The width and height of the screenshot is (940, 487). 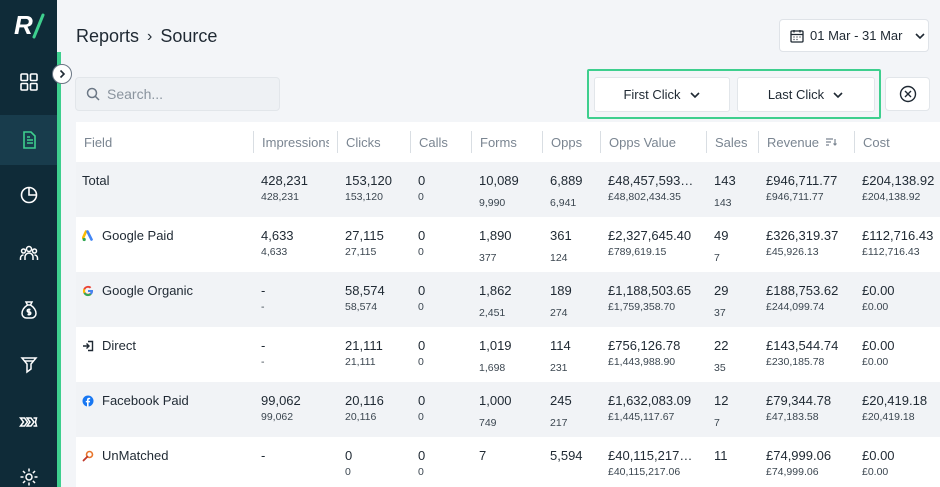 What do you see at coordinates (498, 299) in the screenshot?
I see `cell-forms: 1,862 2,451` at bounding box center [498, 299].